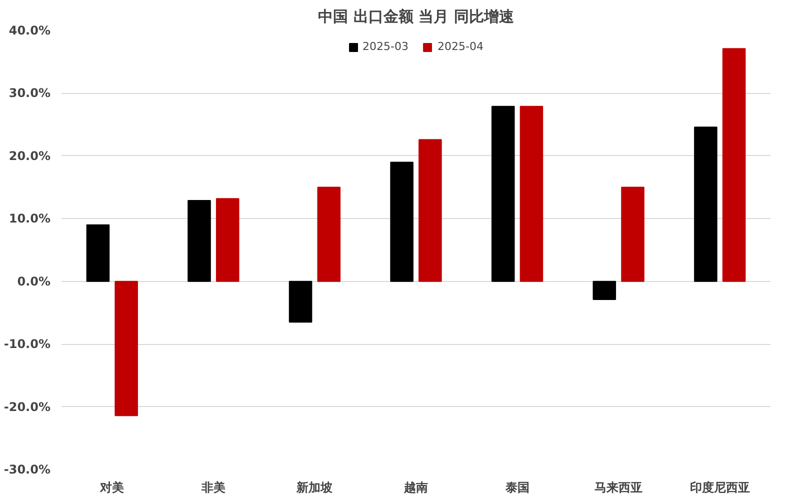 This screenshot has height=497, width=800. What do you see at coordinates (27, 407) in the screenshot?
I see `y-tick-label: -20.0%` at bounding box center [27, 407].